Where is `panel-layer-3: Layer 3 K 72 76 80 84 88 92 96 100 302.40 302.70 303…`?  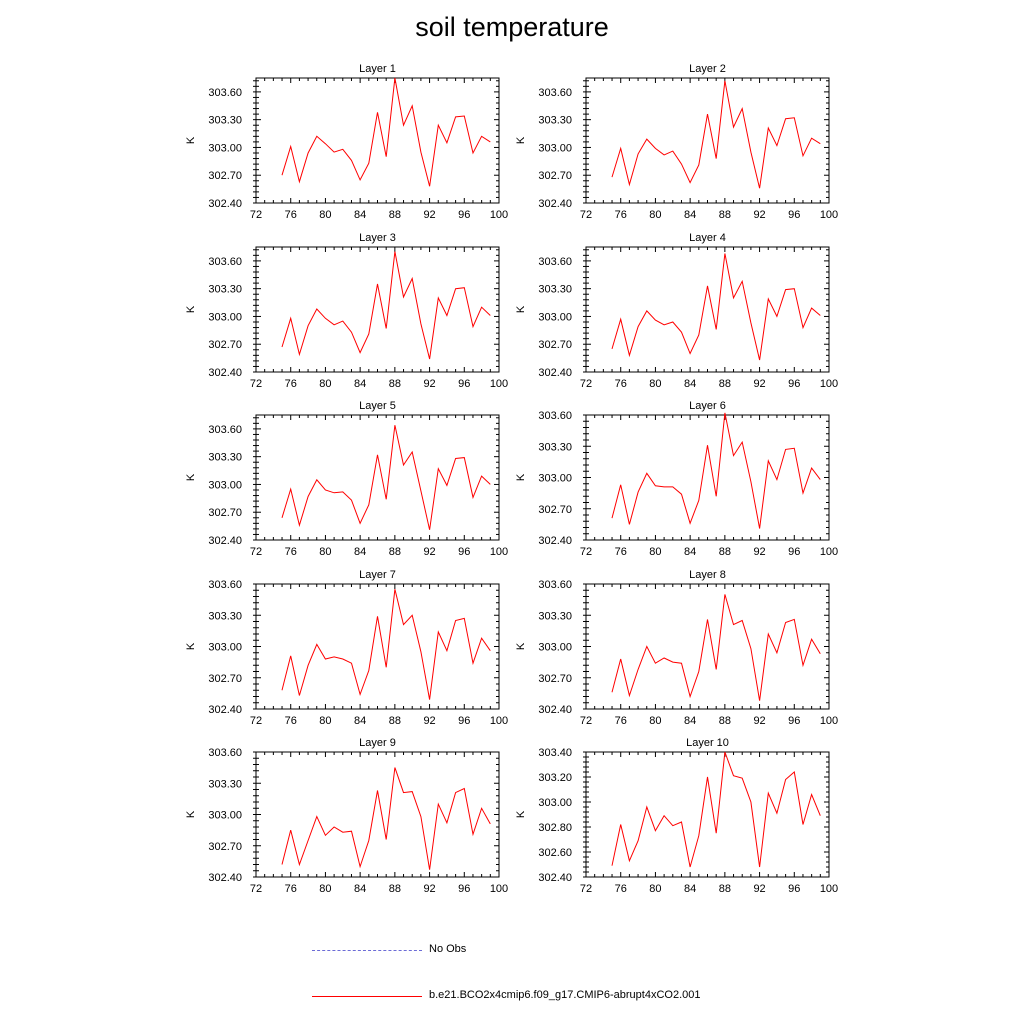
panel-layer-3: Layer 3 K 72 76 80 84 88 92 96 100 302.40 302.70 303… is located at coordinates (346, 311).